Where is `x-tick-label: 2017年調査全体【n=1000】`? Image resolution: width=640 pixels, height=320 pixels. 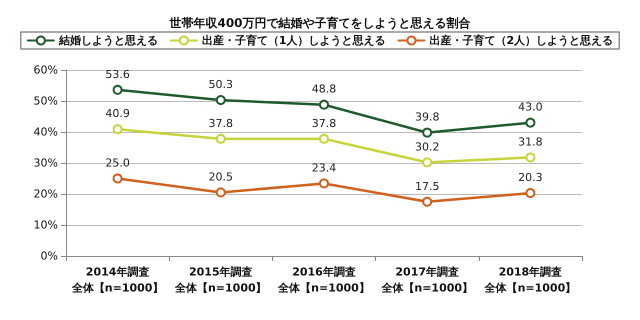
x-tick-label: 2017年調査全体【n=1000】 is located at coordinates (427, 280).